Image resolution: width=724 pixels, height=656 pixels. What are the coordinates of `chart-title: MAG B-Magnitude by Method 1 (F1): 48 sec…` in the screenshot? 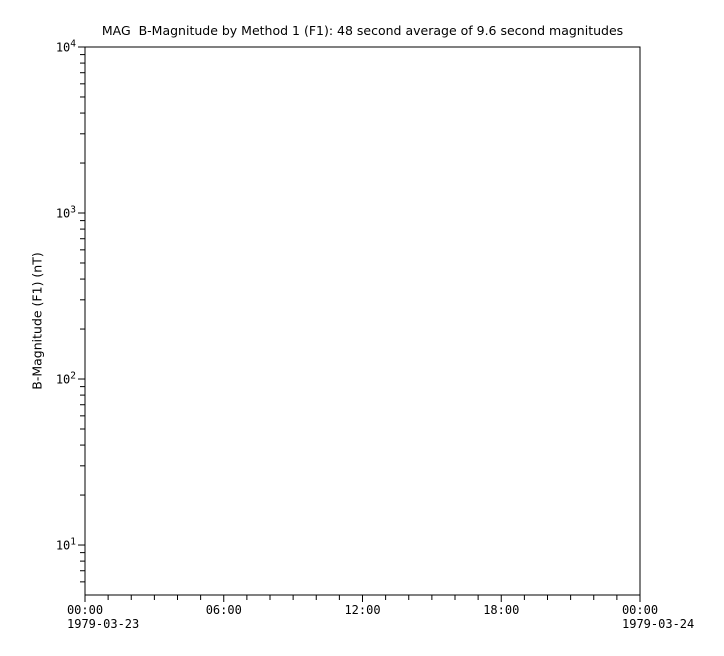 It's located at (362, 30).